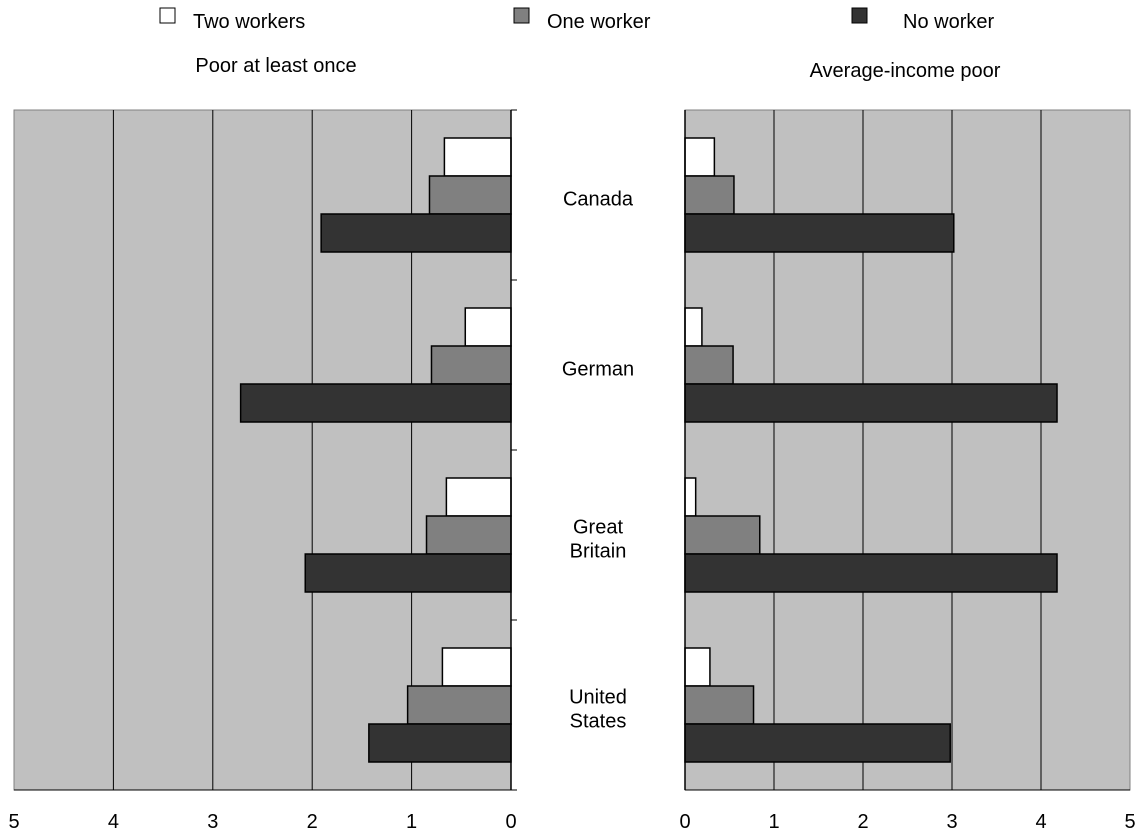 The width and height of the screenshot is (1142, 835). I want to click on right-x-tick-1: 1, so click(773, 822).